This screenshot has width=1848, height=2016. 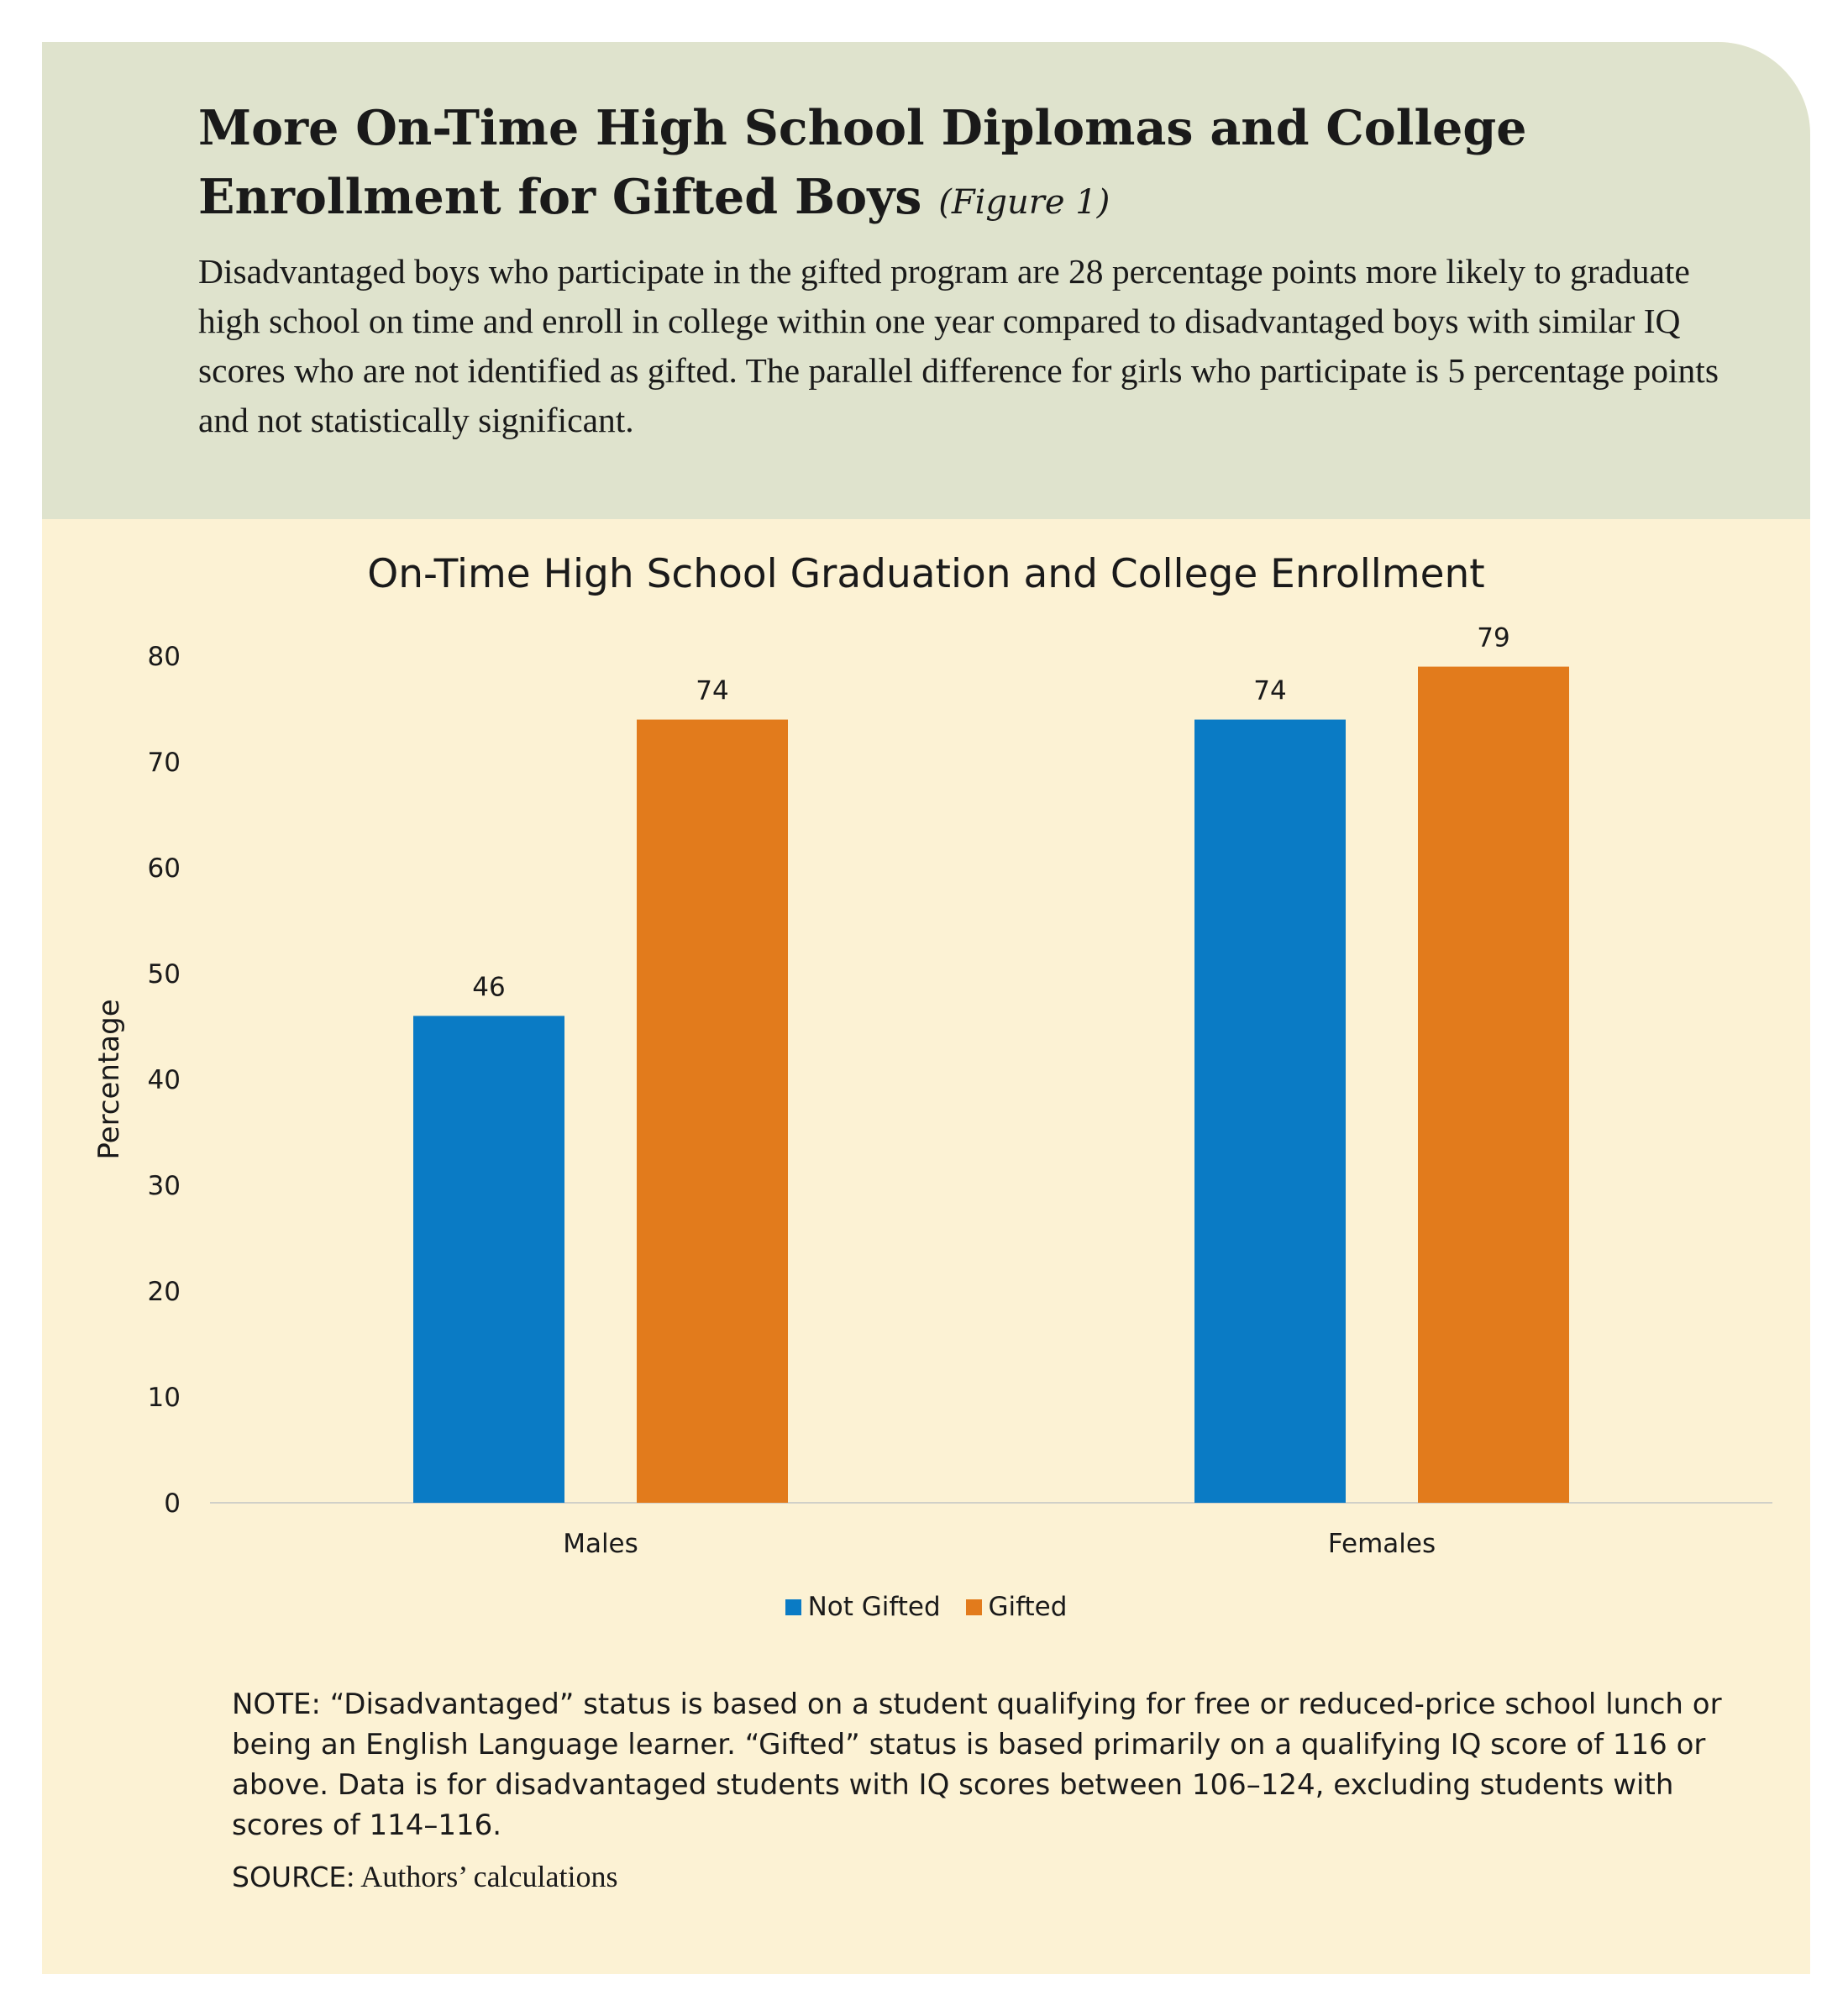 I want to click on bar-not-gifted-females, so click(x=1270, y=1111).